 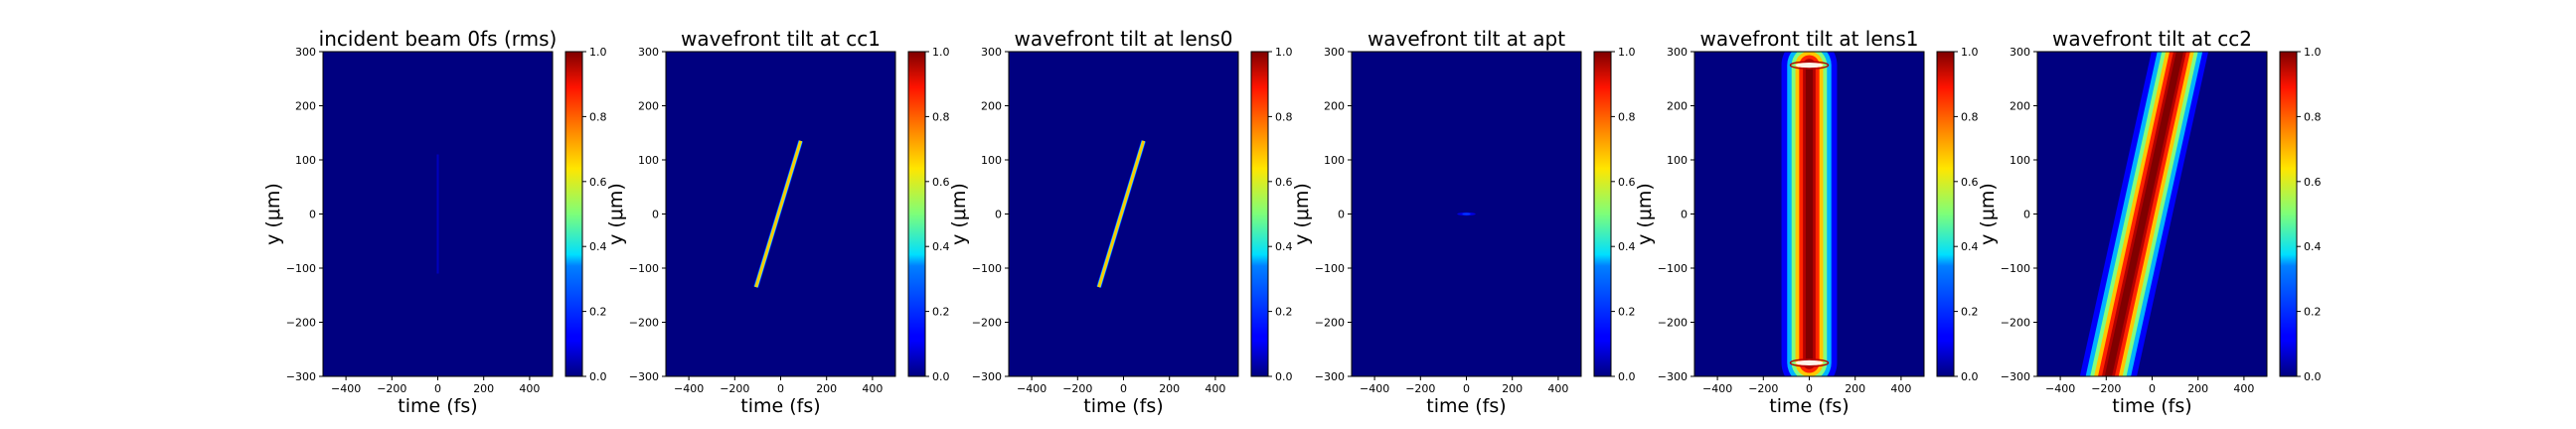 I want to click on edge-ring, so click(x=1809, y=363).